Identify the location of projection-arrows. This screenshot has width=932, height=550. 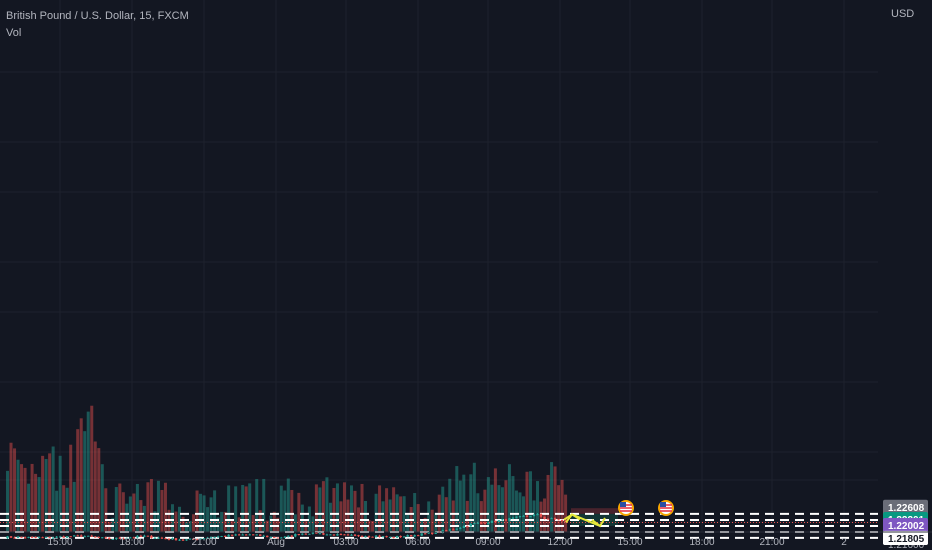
(584, 520).